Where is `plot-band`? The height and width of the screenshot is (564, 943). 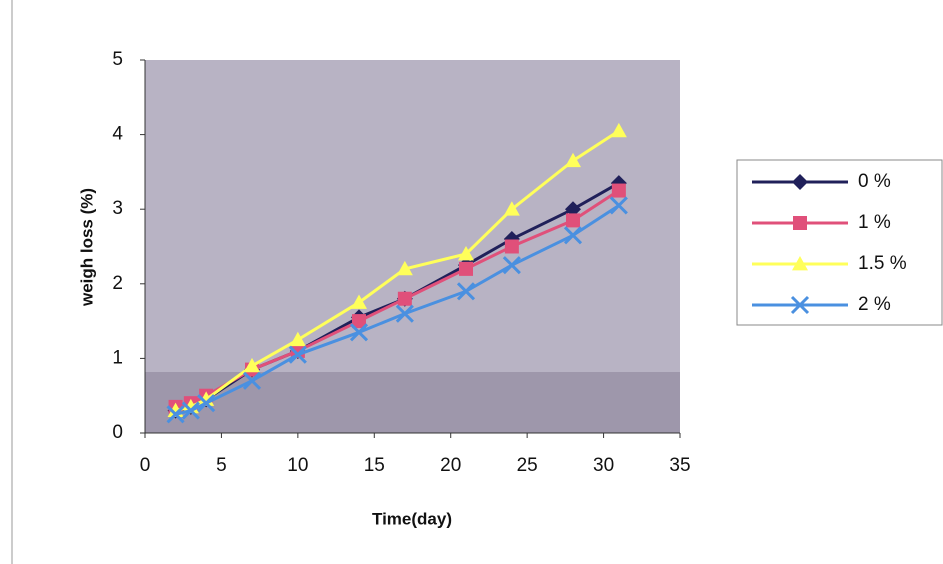
plot-band is located at coordinates (412, 402).